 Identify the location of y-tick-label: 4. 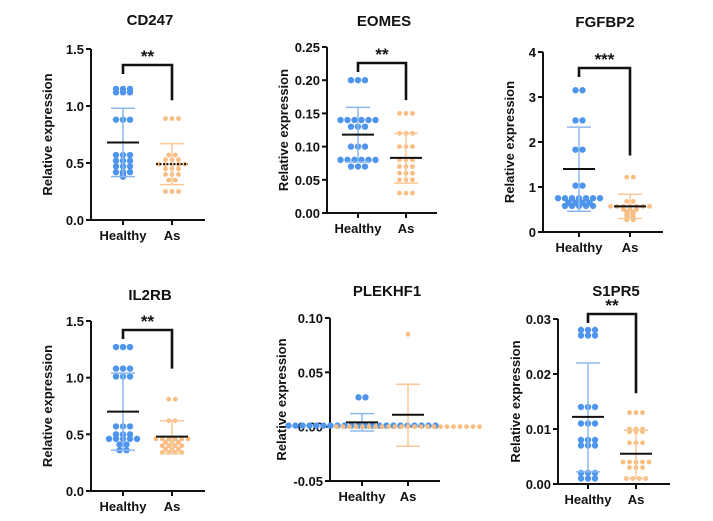
(533, 52).